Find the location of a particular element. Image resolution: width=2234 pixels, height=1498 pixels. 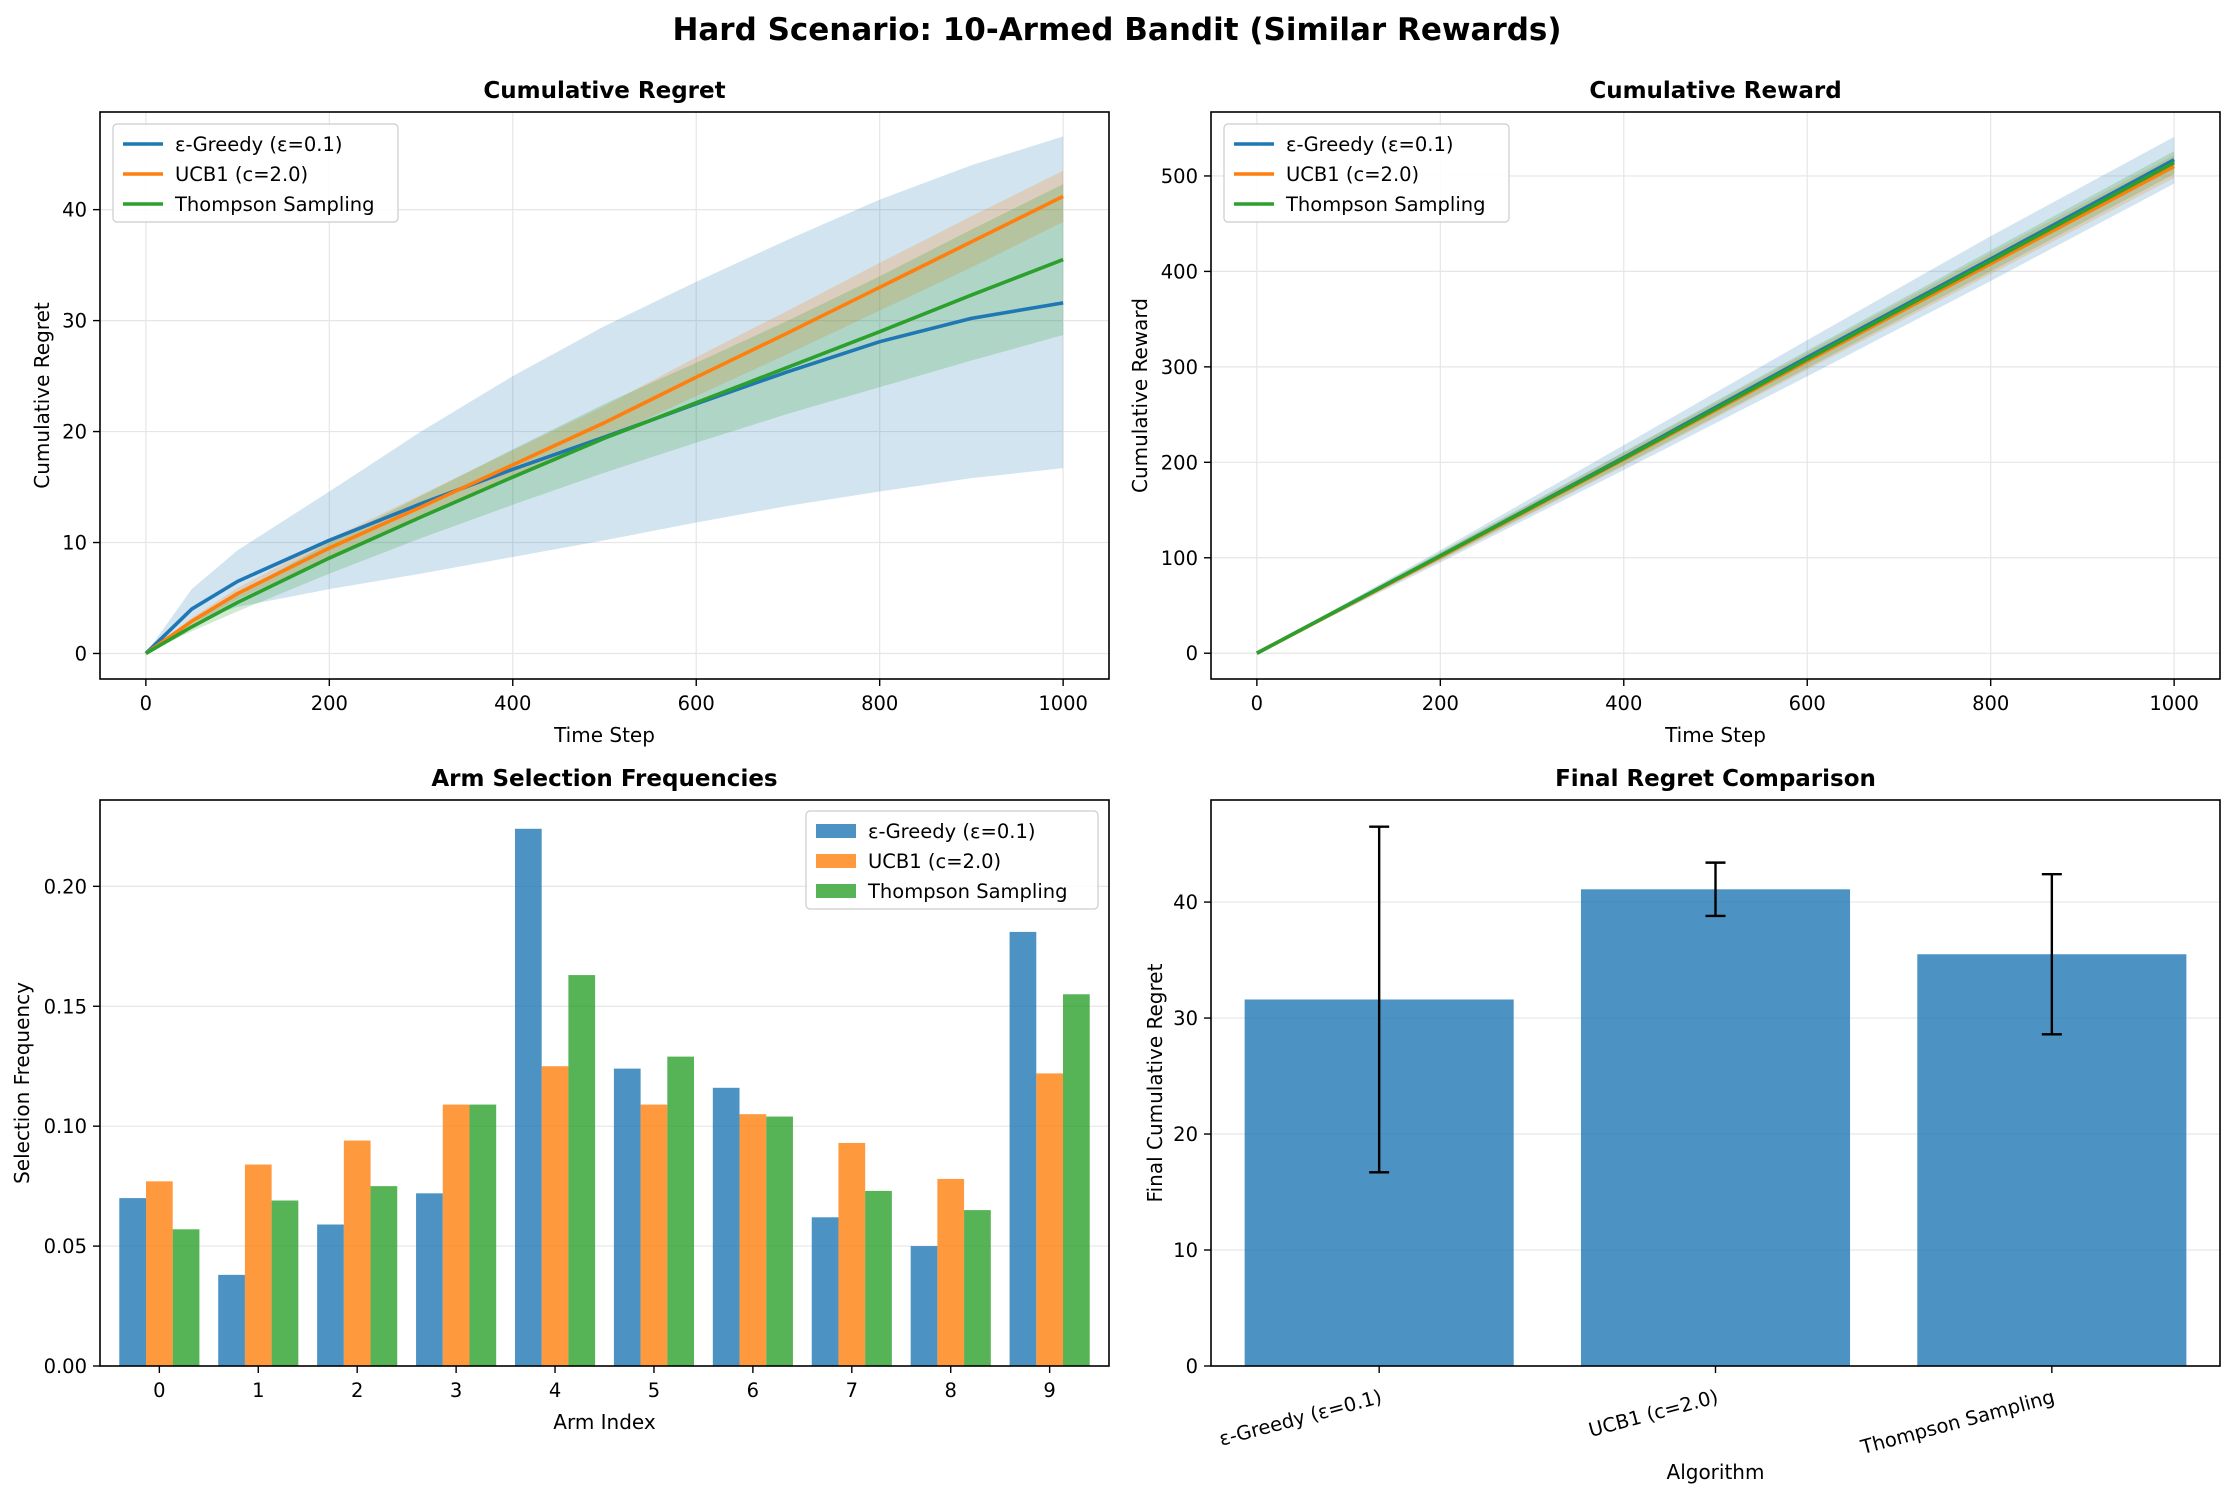

y-tick-label: 0.10 is located at coordinates (65, 1126).